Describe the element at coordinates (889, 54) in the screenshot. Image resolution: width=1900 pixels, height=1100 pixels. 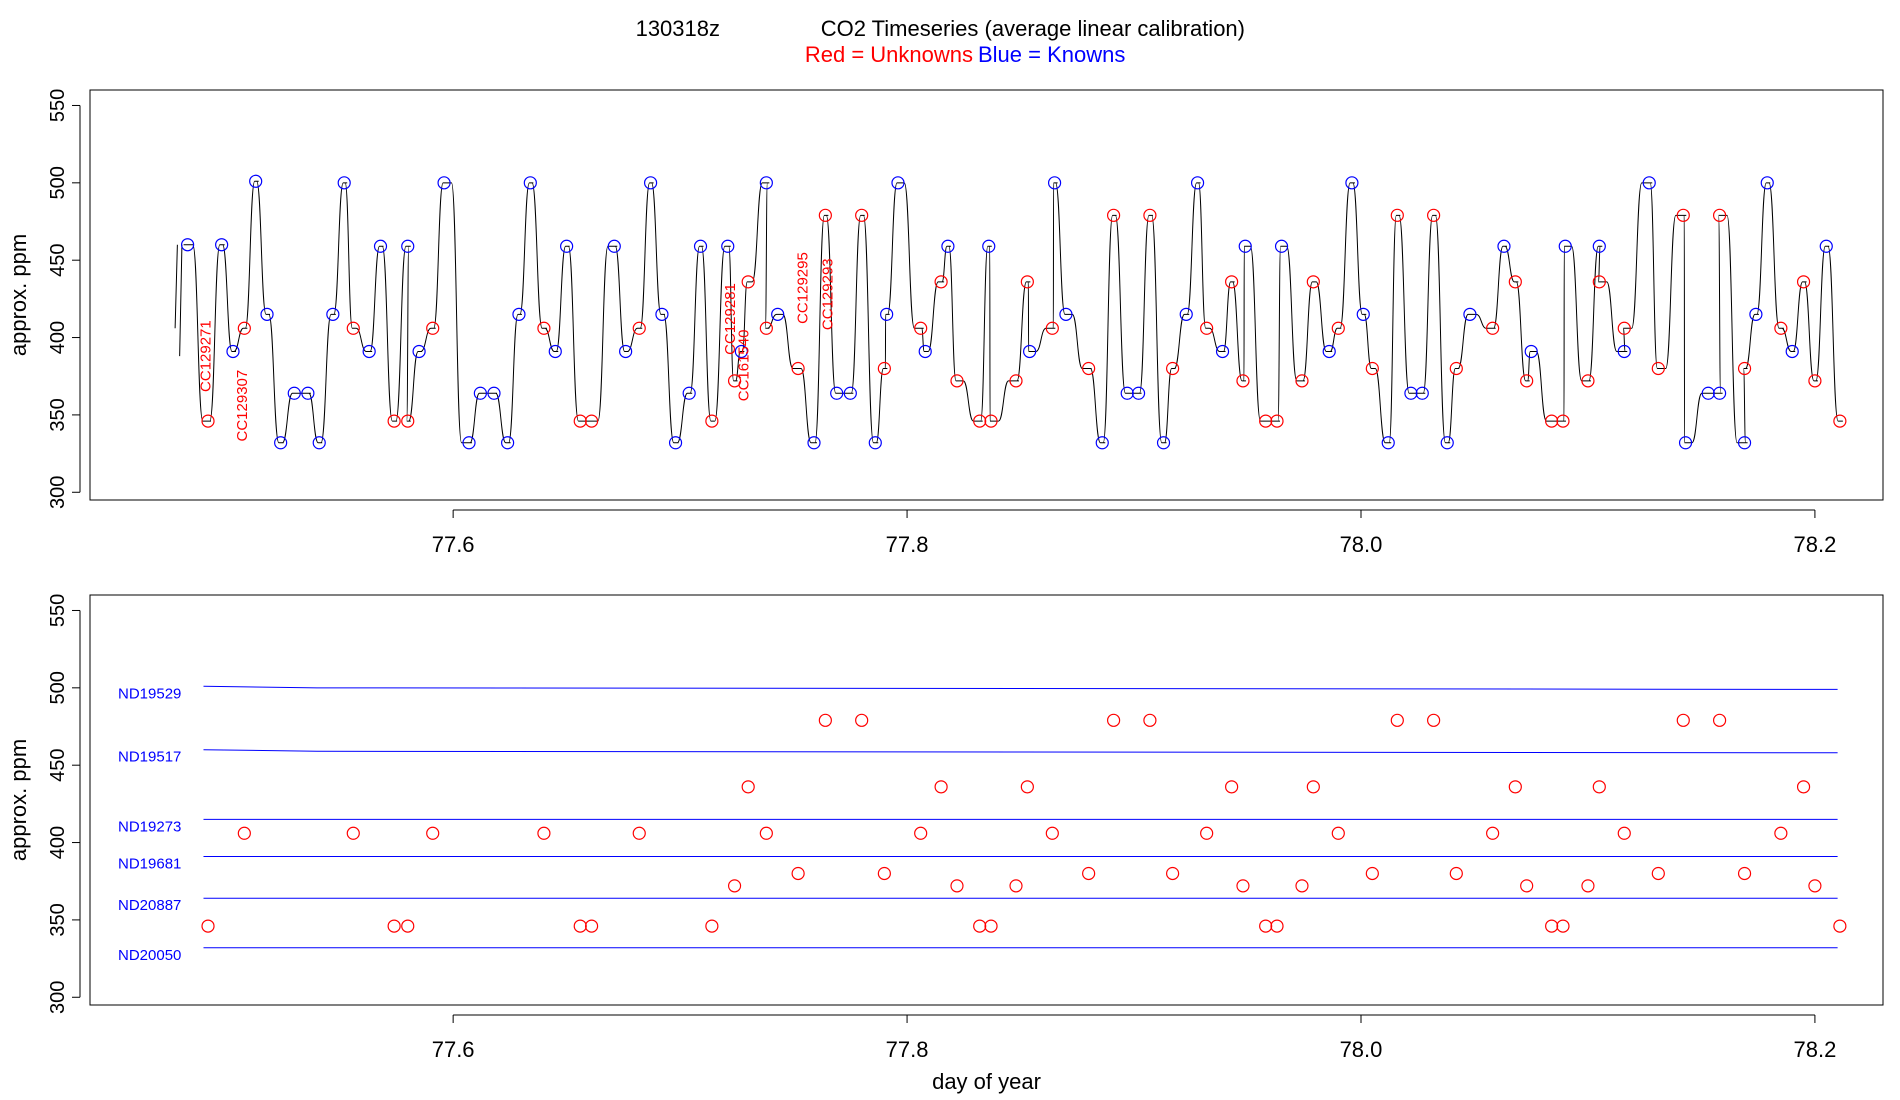
I see `legend-unknowns: Red = Unknowns` at that location.